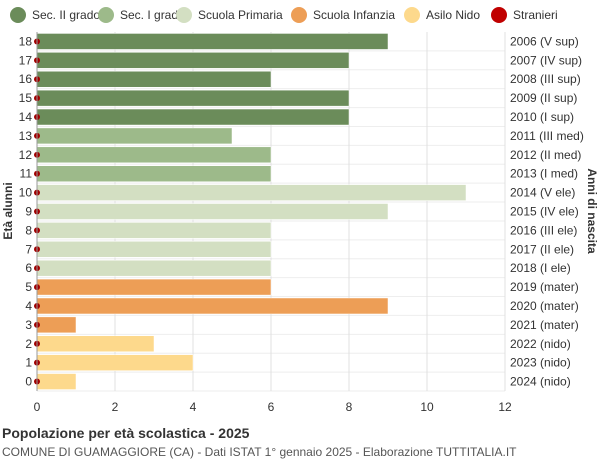 This screenshot has width=600, height=460. What do you see at coordinates (193, 407) in the screenshot?
I see `x-tick-label: 4` at bounding box center [193, 407].